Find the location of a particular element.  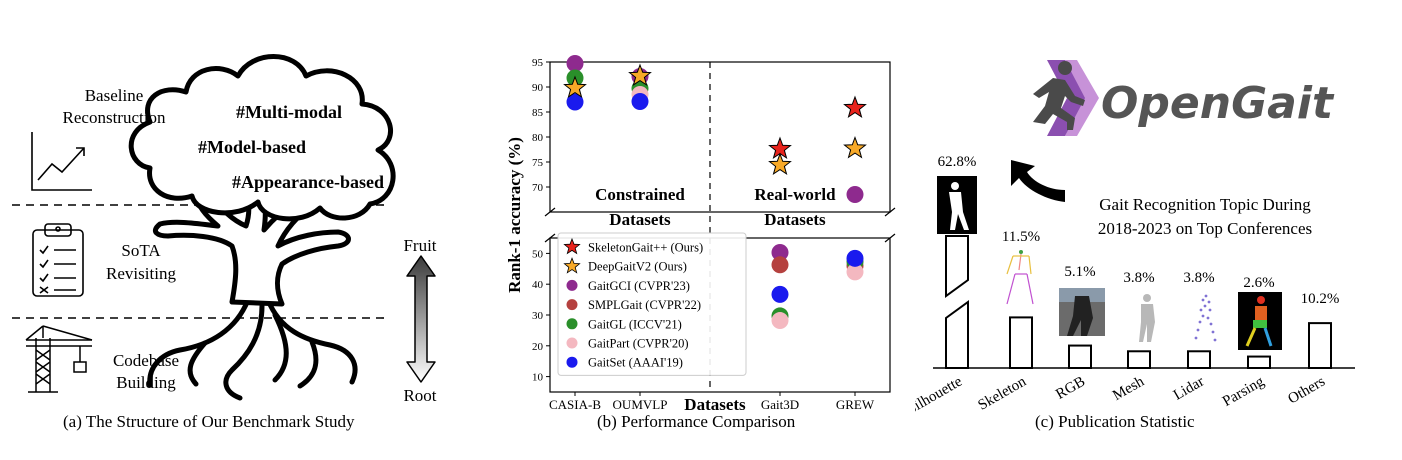

legend-label: GaitSet (AAAI'19) is located at coordinates (635, 363).